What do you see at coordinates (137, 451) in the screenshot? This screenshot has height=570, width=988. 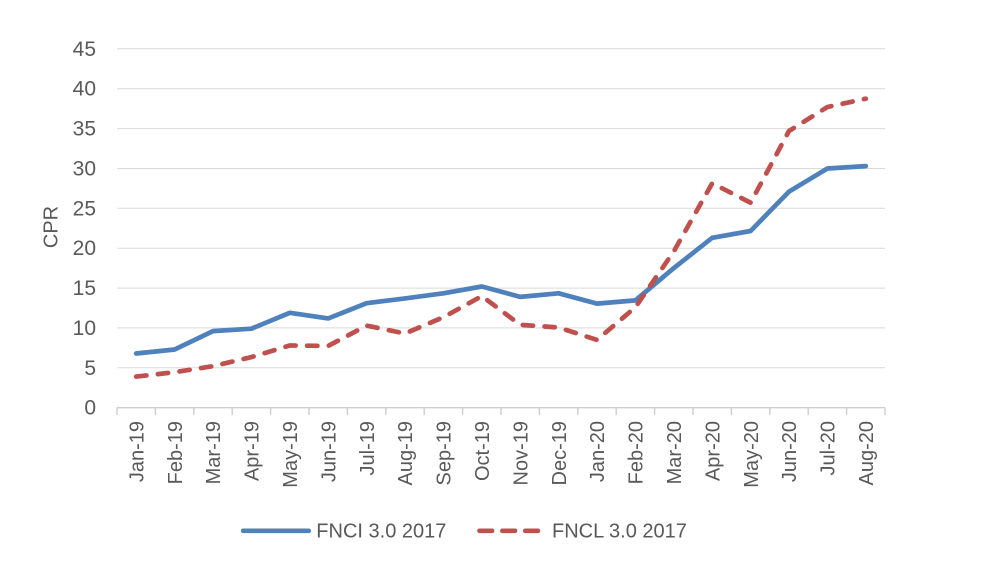 I see `svg-text: Jan-19` at bounding box center [137, 451].